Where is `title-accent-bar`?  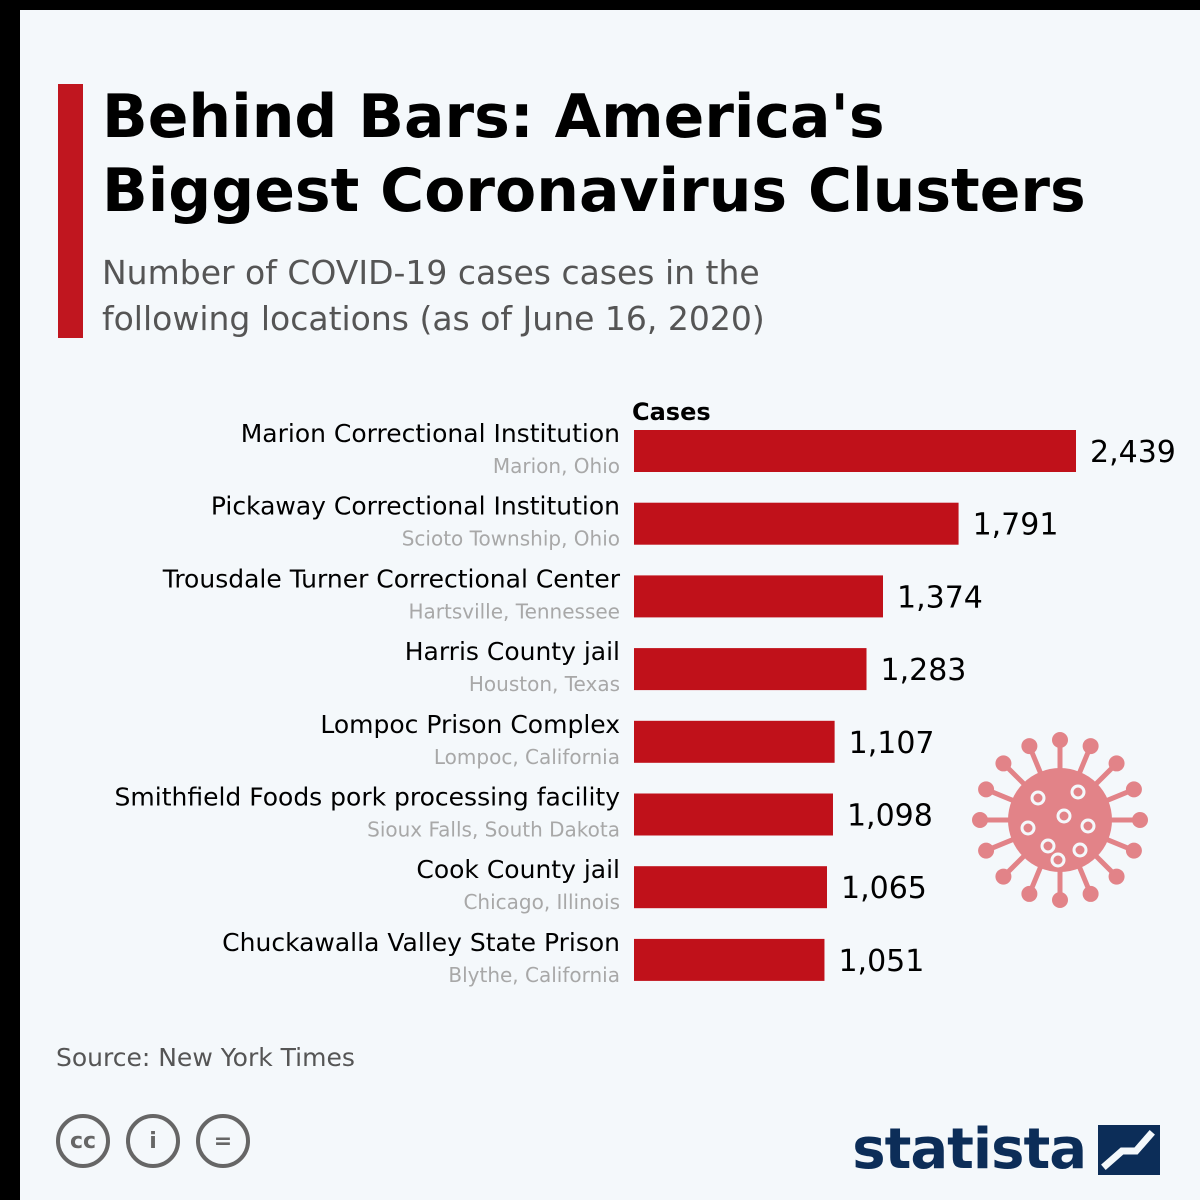 title-accent-bar is located at coordinates (70, 211).